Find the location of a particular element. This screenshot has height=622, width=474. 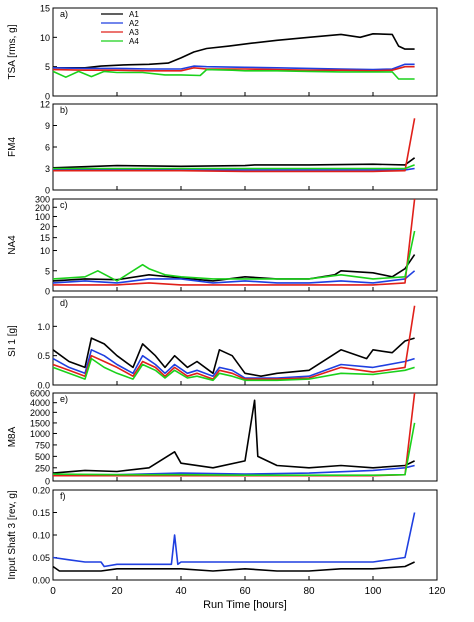

y-tick-label: 1000 is located at coordinates (40, 434).